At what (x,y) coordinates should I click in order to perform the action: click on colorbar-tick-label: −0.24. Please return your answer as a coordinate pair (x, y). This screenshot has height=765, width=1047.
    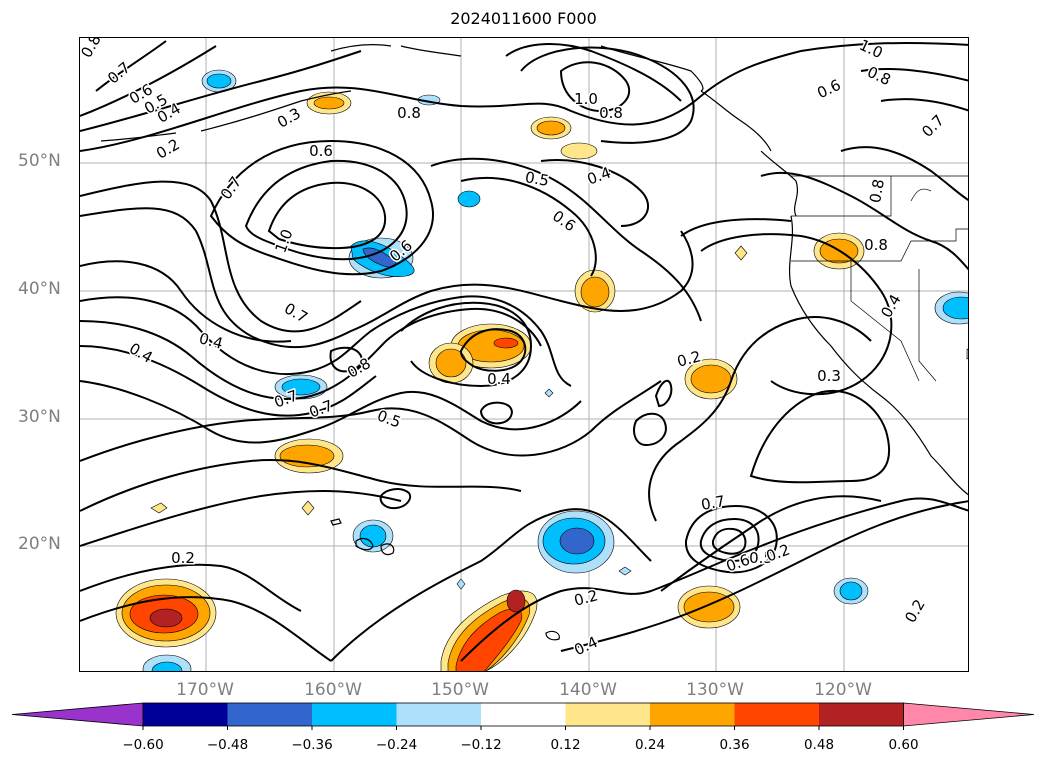
    Looking at the image, I should click on (396, 745).